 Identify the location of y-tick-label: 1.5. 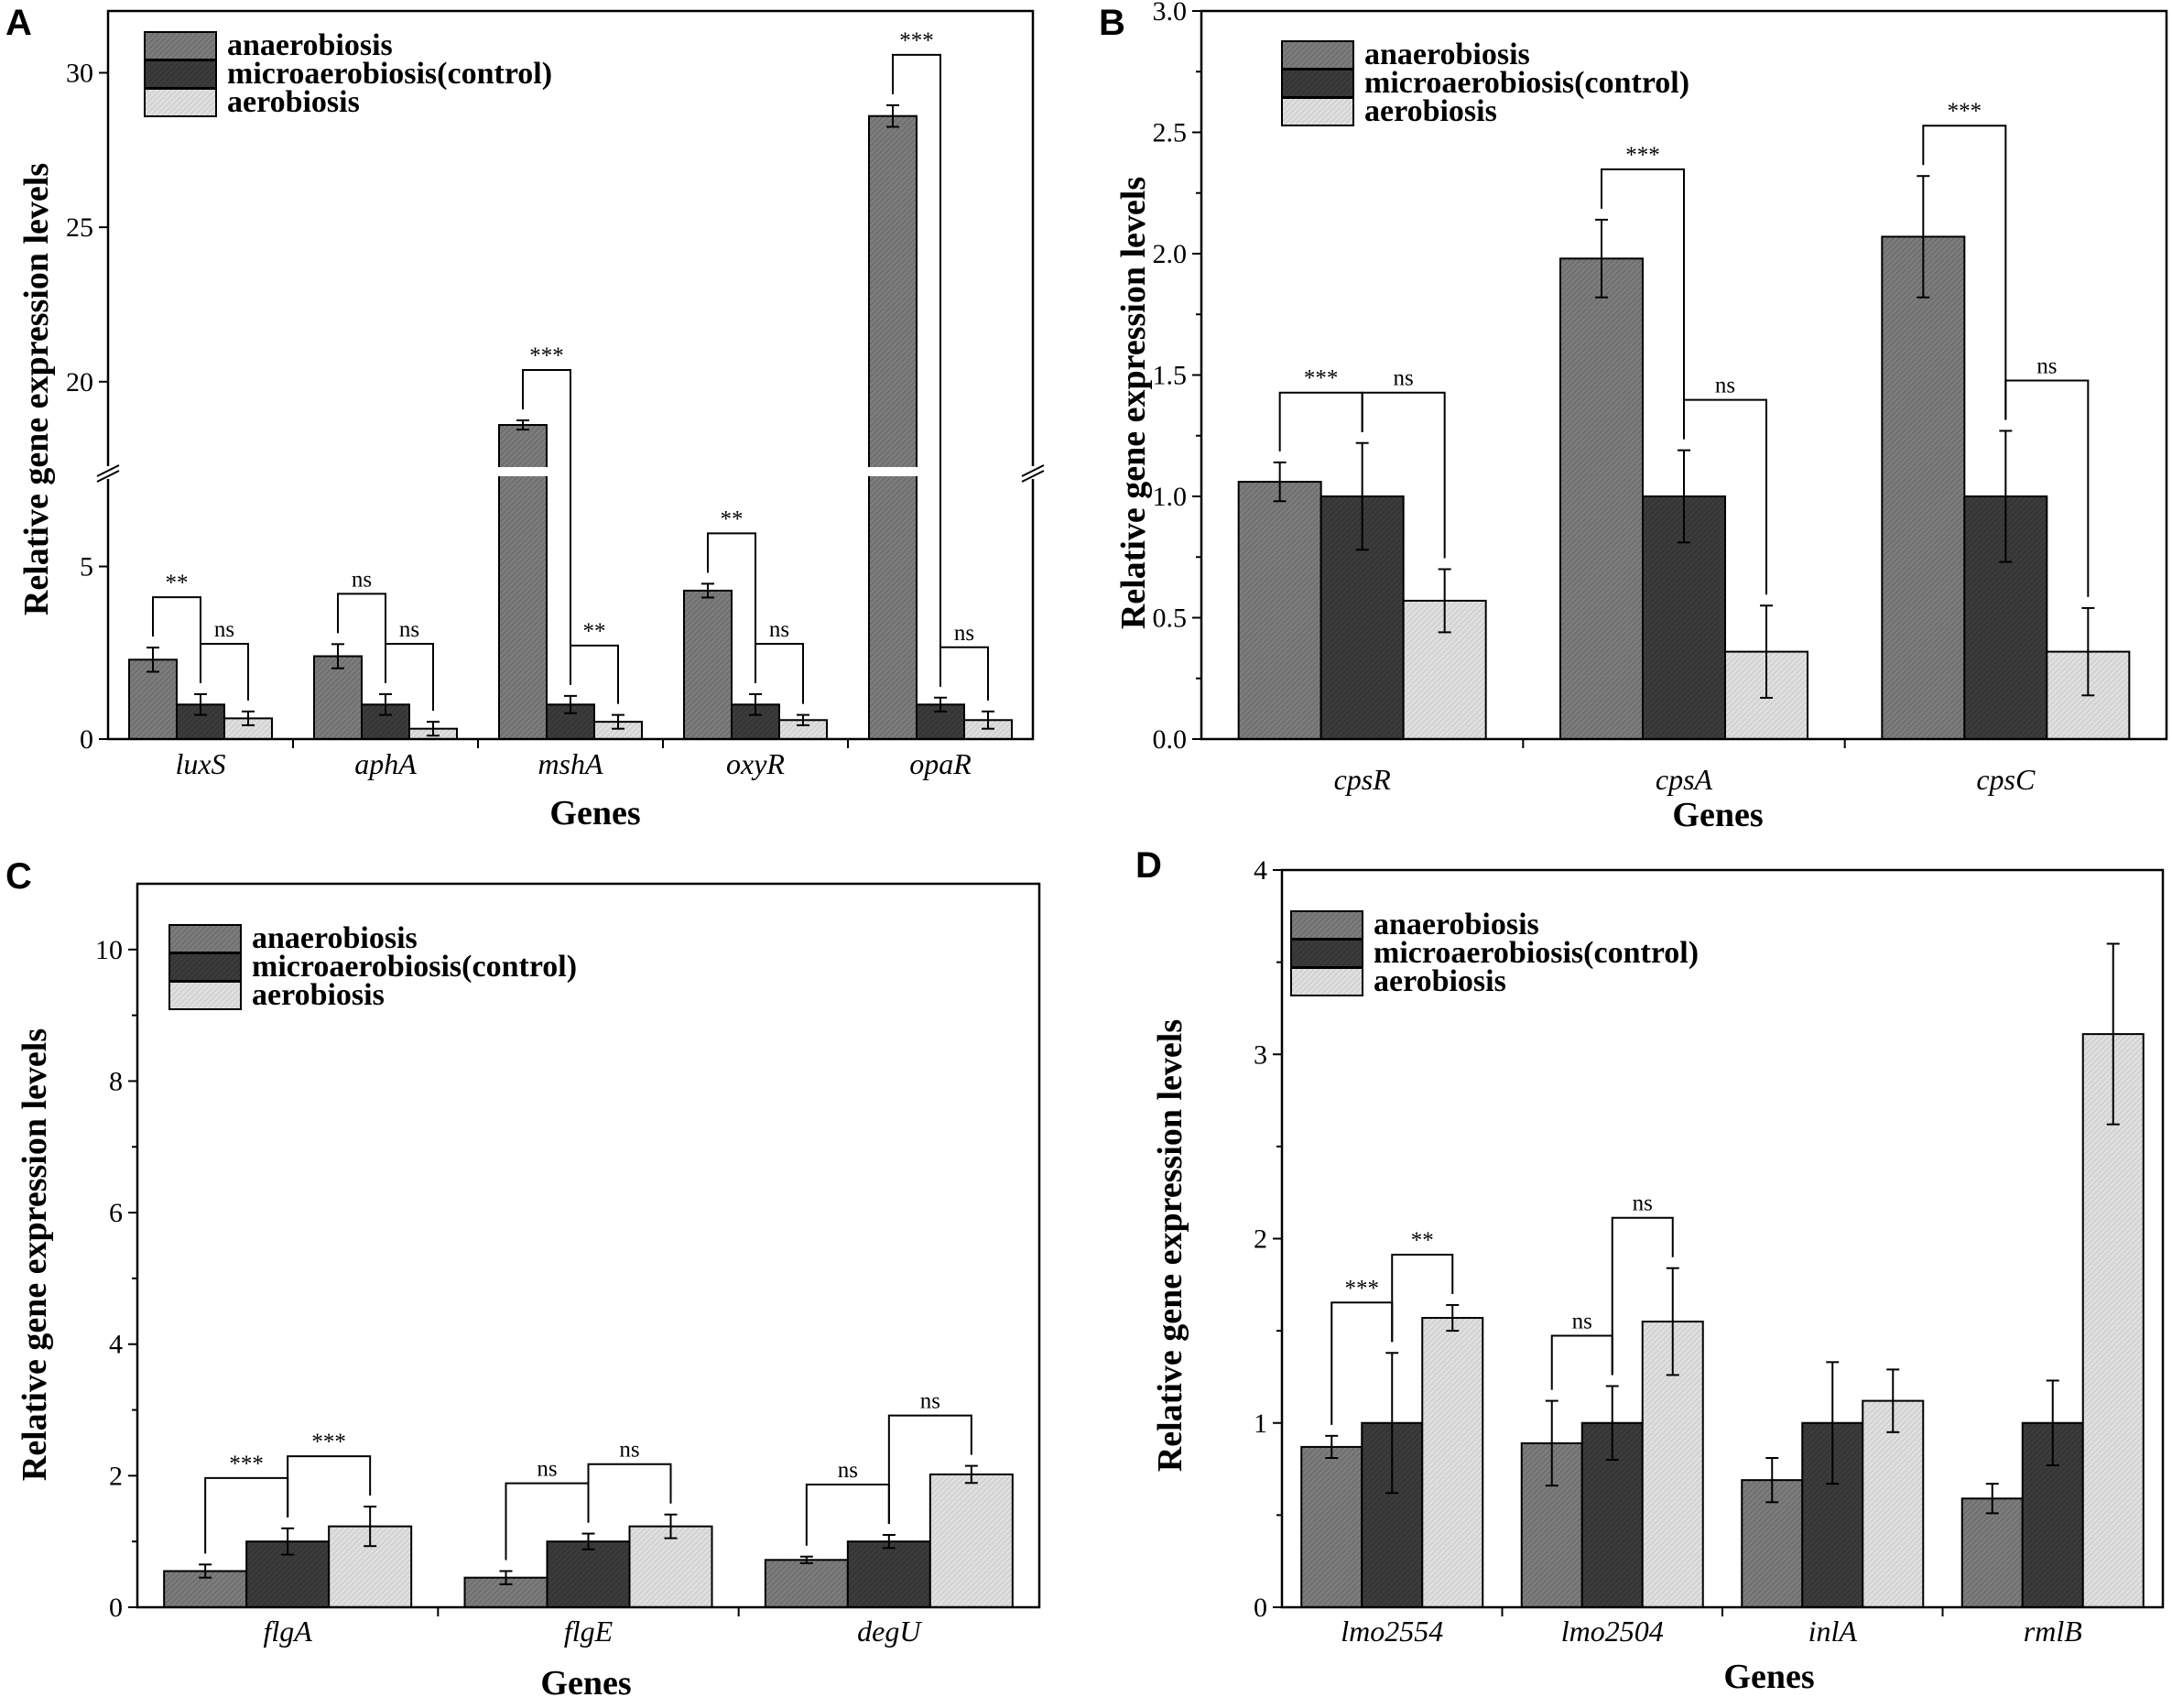
(1170, 376).